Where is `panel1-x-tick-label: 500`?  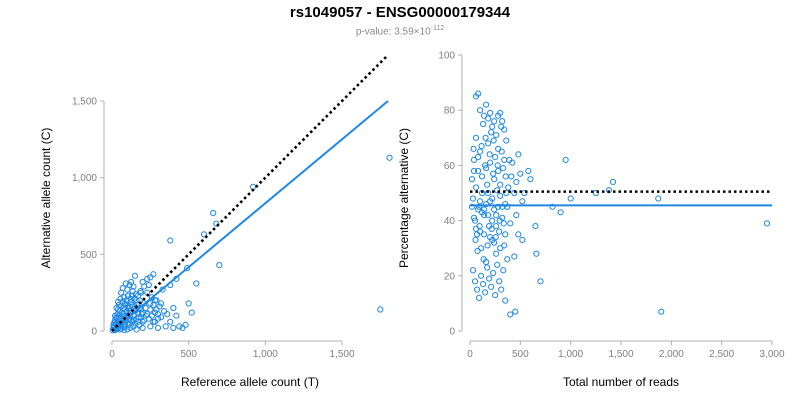 panel1-x-tick-label: 500 is located at coordinates (188, 354).